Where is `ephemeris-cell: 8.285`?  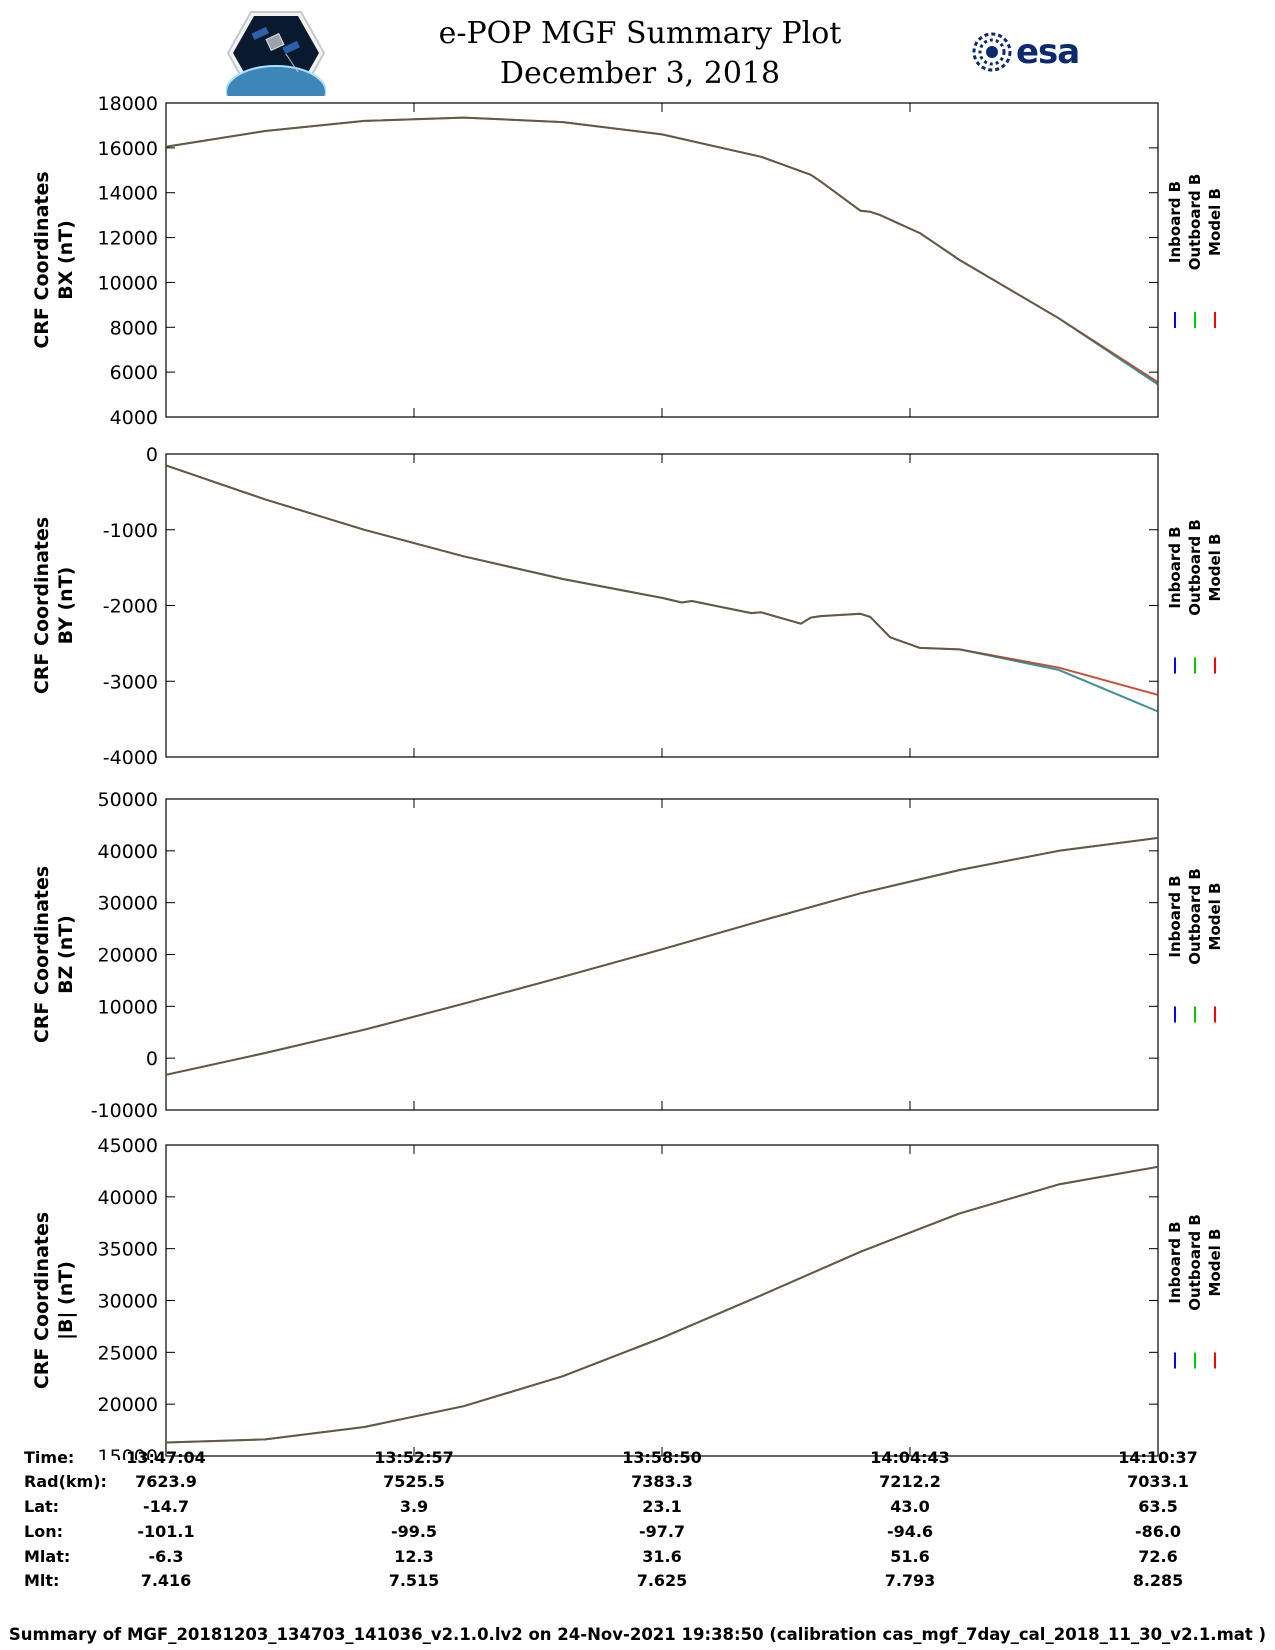
ephemeris-cell: 8.285 is located at coordinates (1158, 1580).